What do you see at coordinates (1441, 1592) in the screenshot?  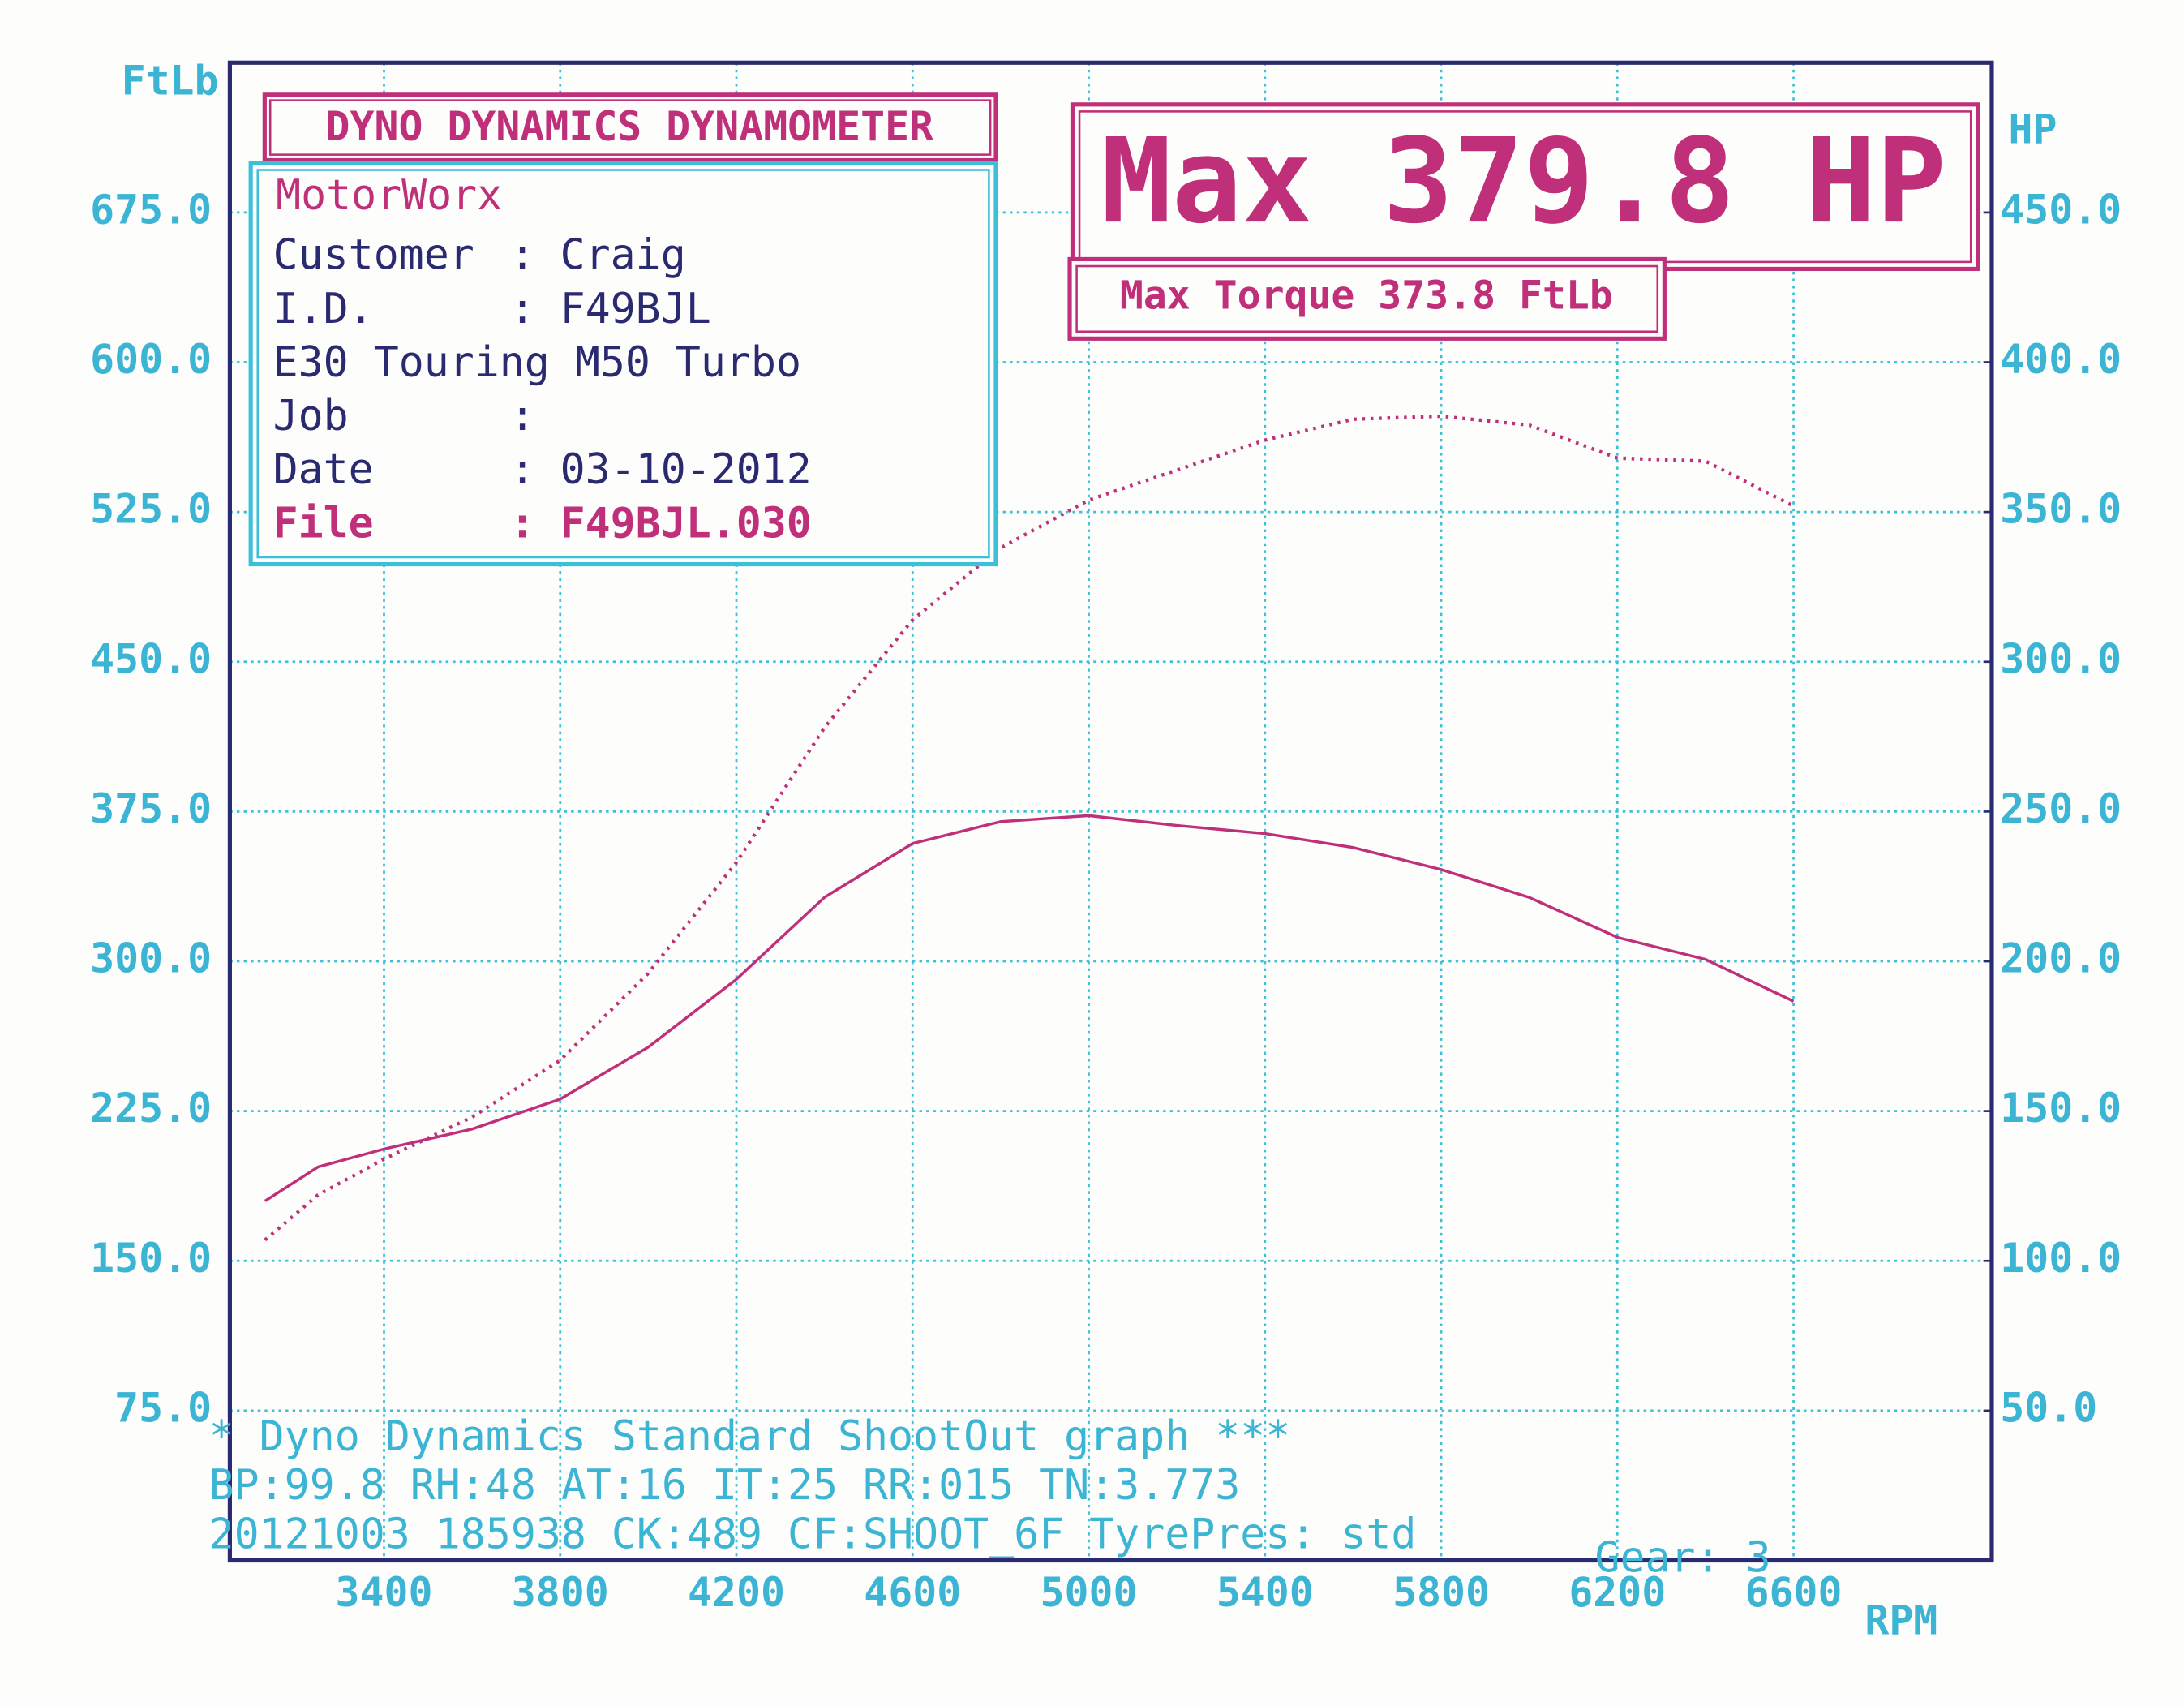 I see `x-tick-label: 5800` at bounding box center [1441, 1592].